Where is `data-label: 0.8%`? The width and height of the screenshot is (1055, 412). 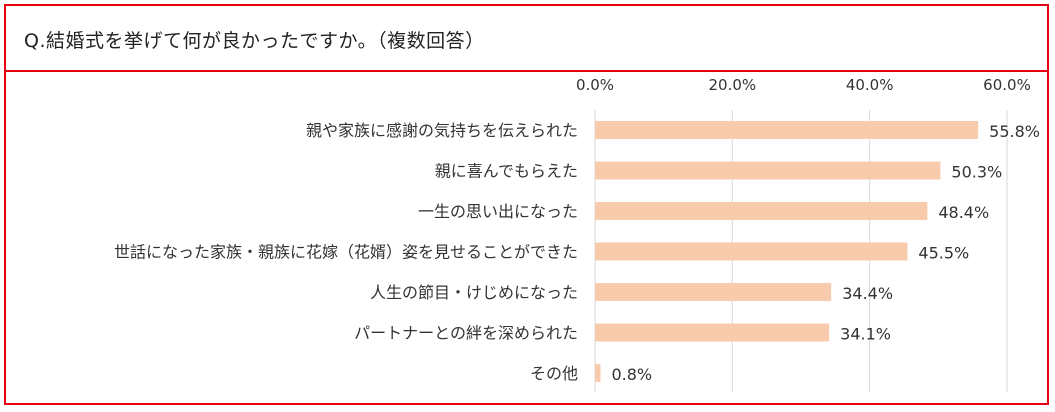
data-label: 0.8% is located at coordinates (631, 374).